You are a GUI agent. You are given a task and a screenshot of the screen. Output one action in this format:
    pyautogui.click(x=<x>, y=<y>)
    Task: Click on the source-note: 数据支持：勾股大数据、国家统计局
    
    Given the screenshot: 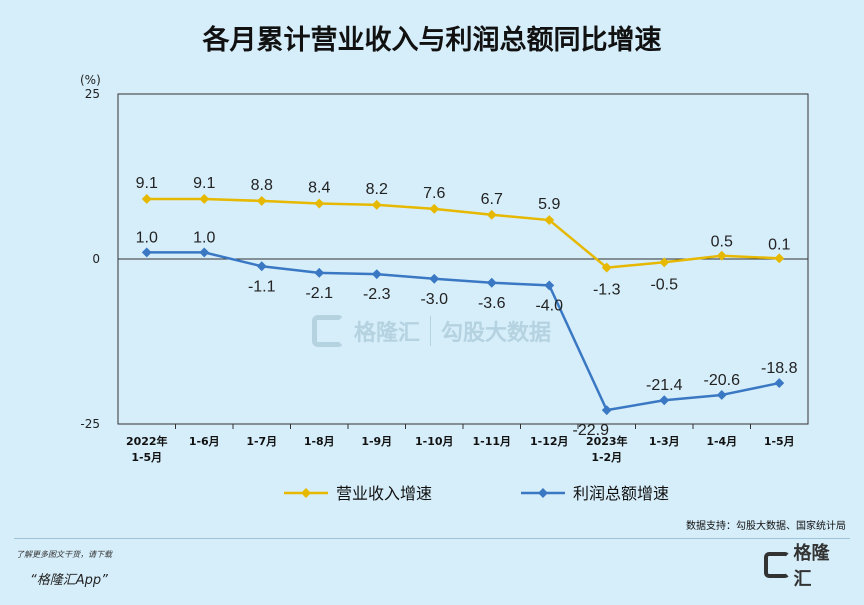 What is the action you would take?
    pyautogui.click(x=766, y=526)
    